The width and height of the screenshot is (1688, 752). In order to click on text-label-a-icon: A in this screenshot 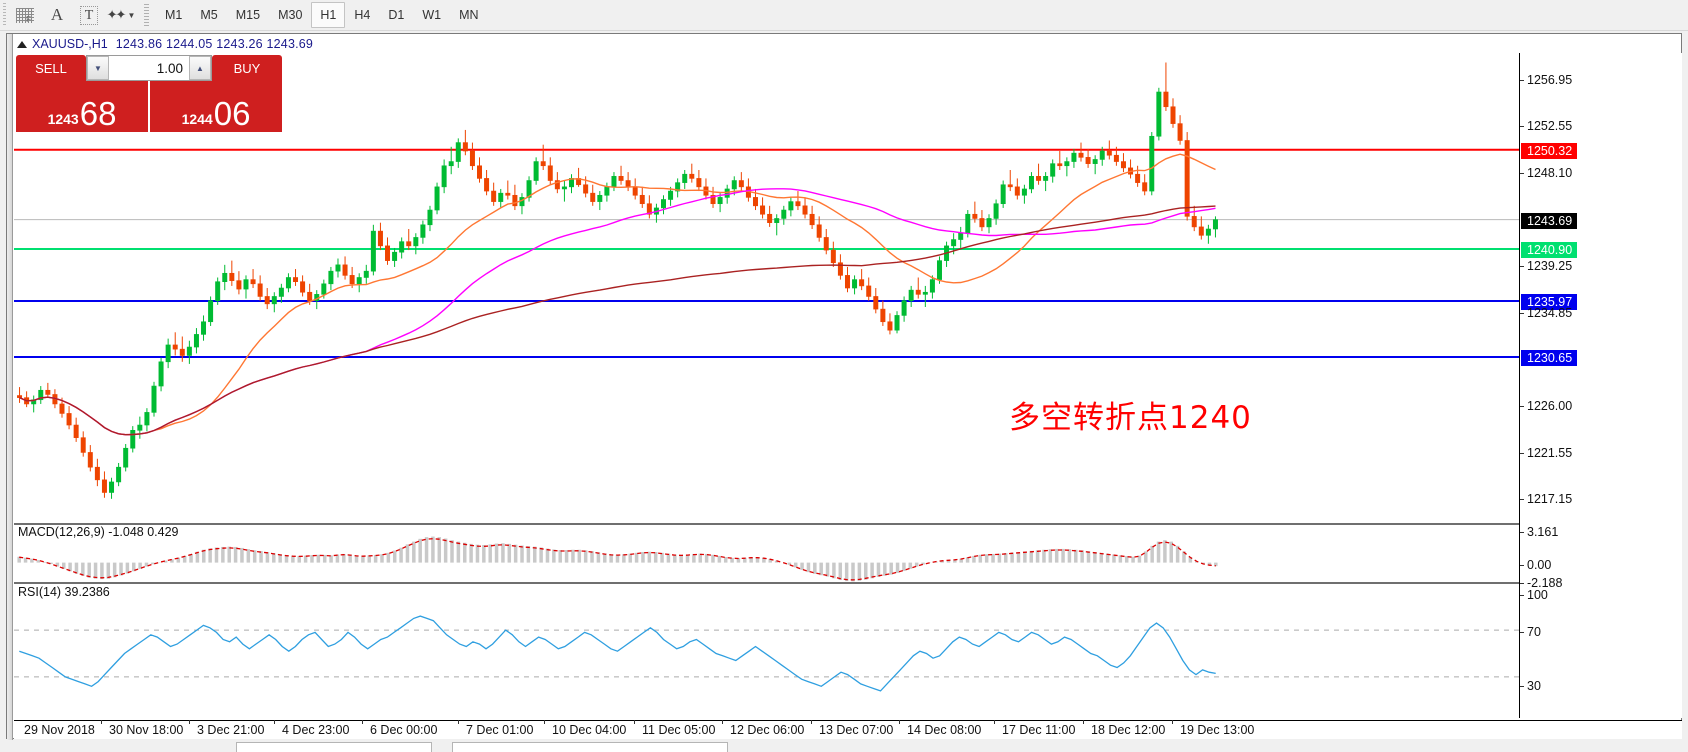, I will do `click(57, 14)`.